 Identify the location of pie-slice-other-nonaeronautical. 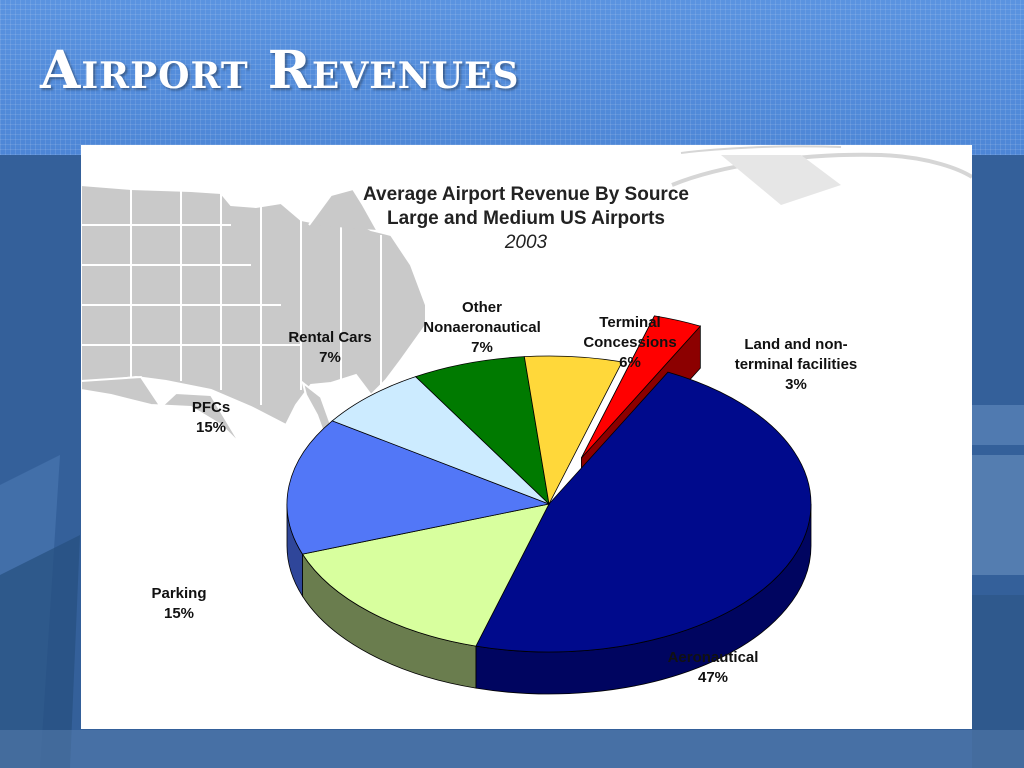
(482, 431).